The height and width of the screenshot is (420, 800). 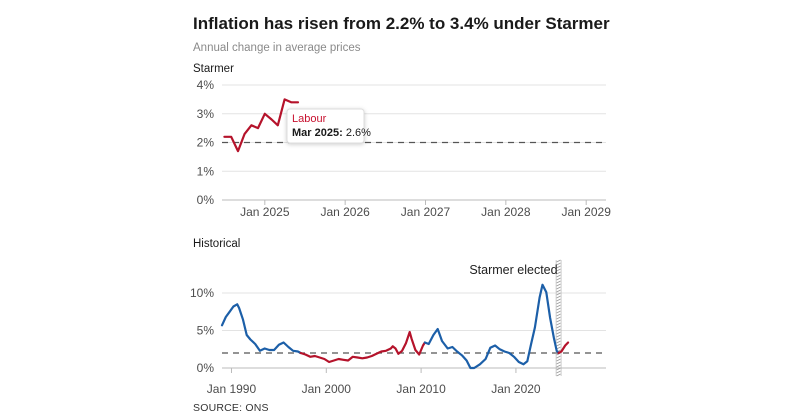 What do you see at coordinates (206, 143) in the screenshot?
I see `starmer-y-tick-label: 2%` at bounding box center [206, 143].